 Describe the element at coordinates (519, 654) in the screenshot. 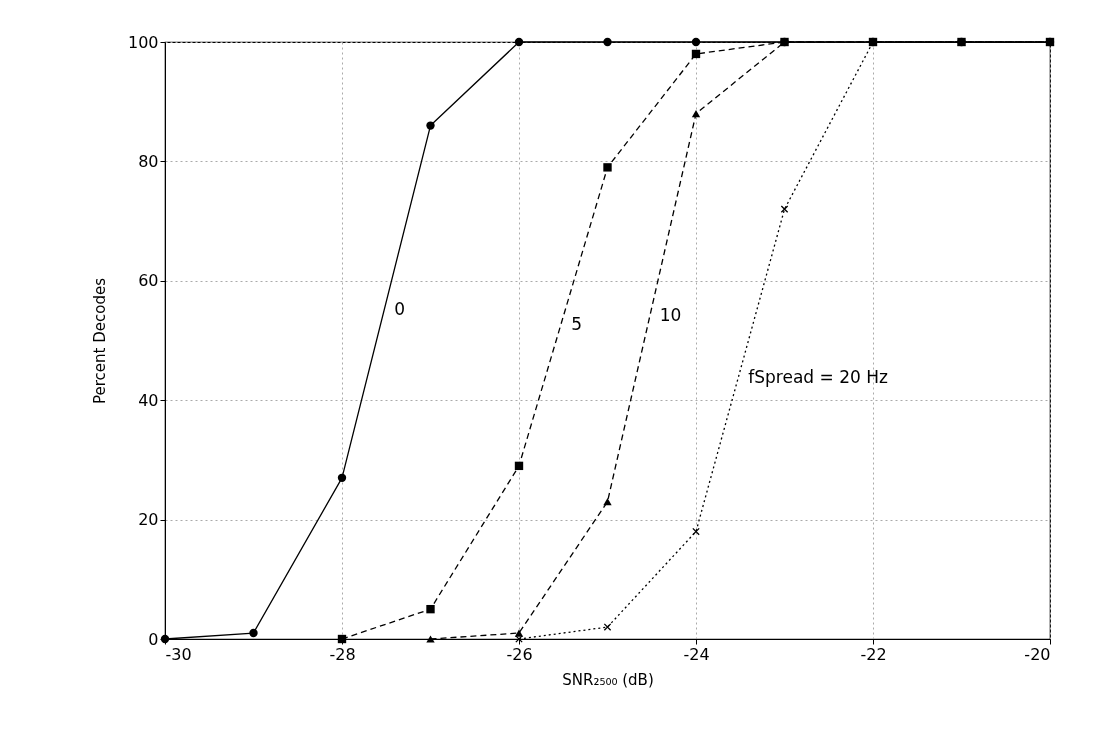

I see `x-tick-label: -26` at that location.